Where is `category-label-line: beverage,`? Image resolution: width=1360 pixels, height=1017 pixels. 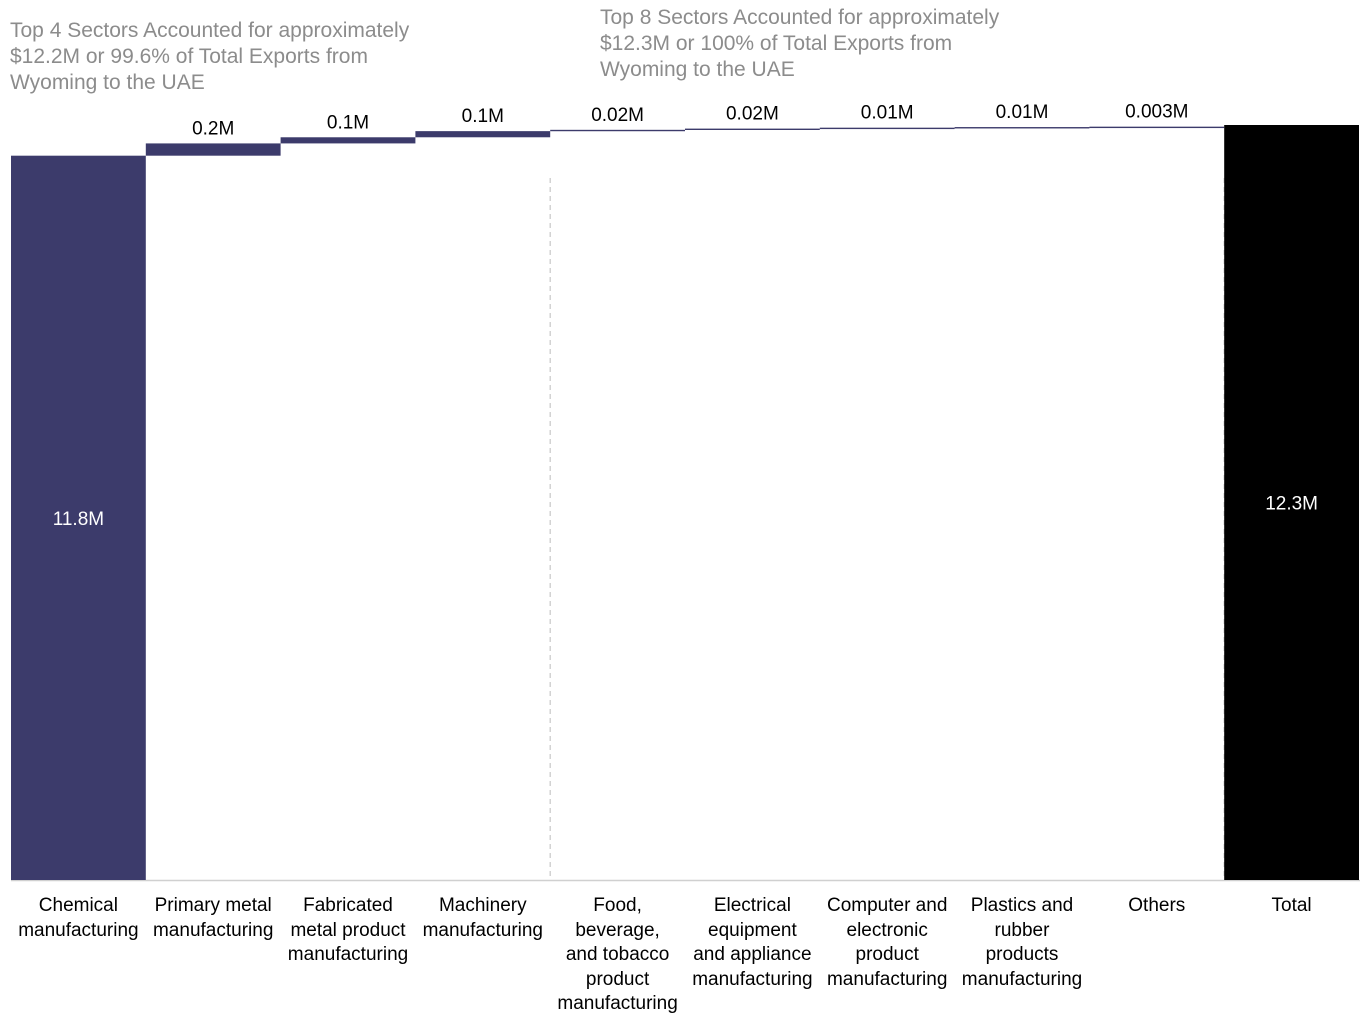 category-label-line: beverage, is located at coordinates (617, 930).